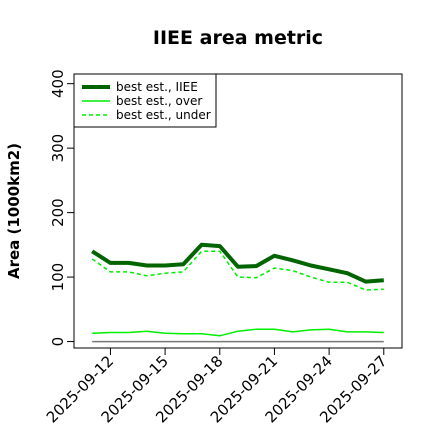 This screenshot has height=440, width=440. I want to click on legend-label-iiee: best est., IIEE, so click(157, 87).